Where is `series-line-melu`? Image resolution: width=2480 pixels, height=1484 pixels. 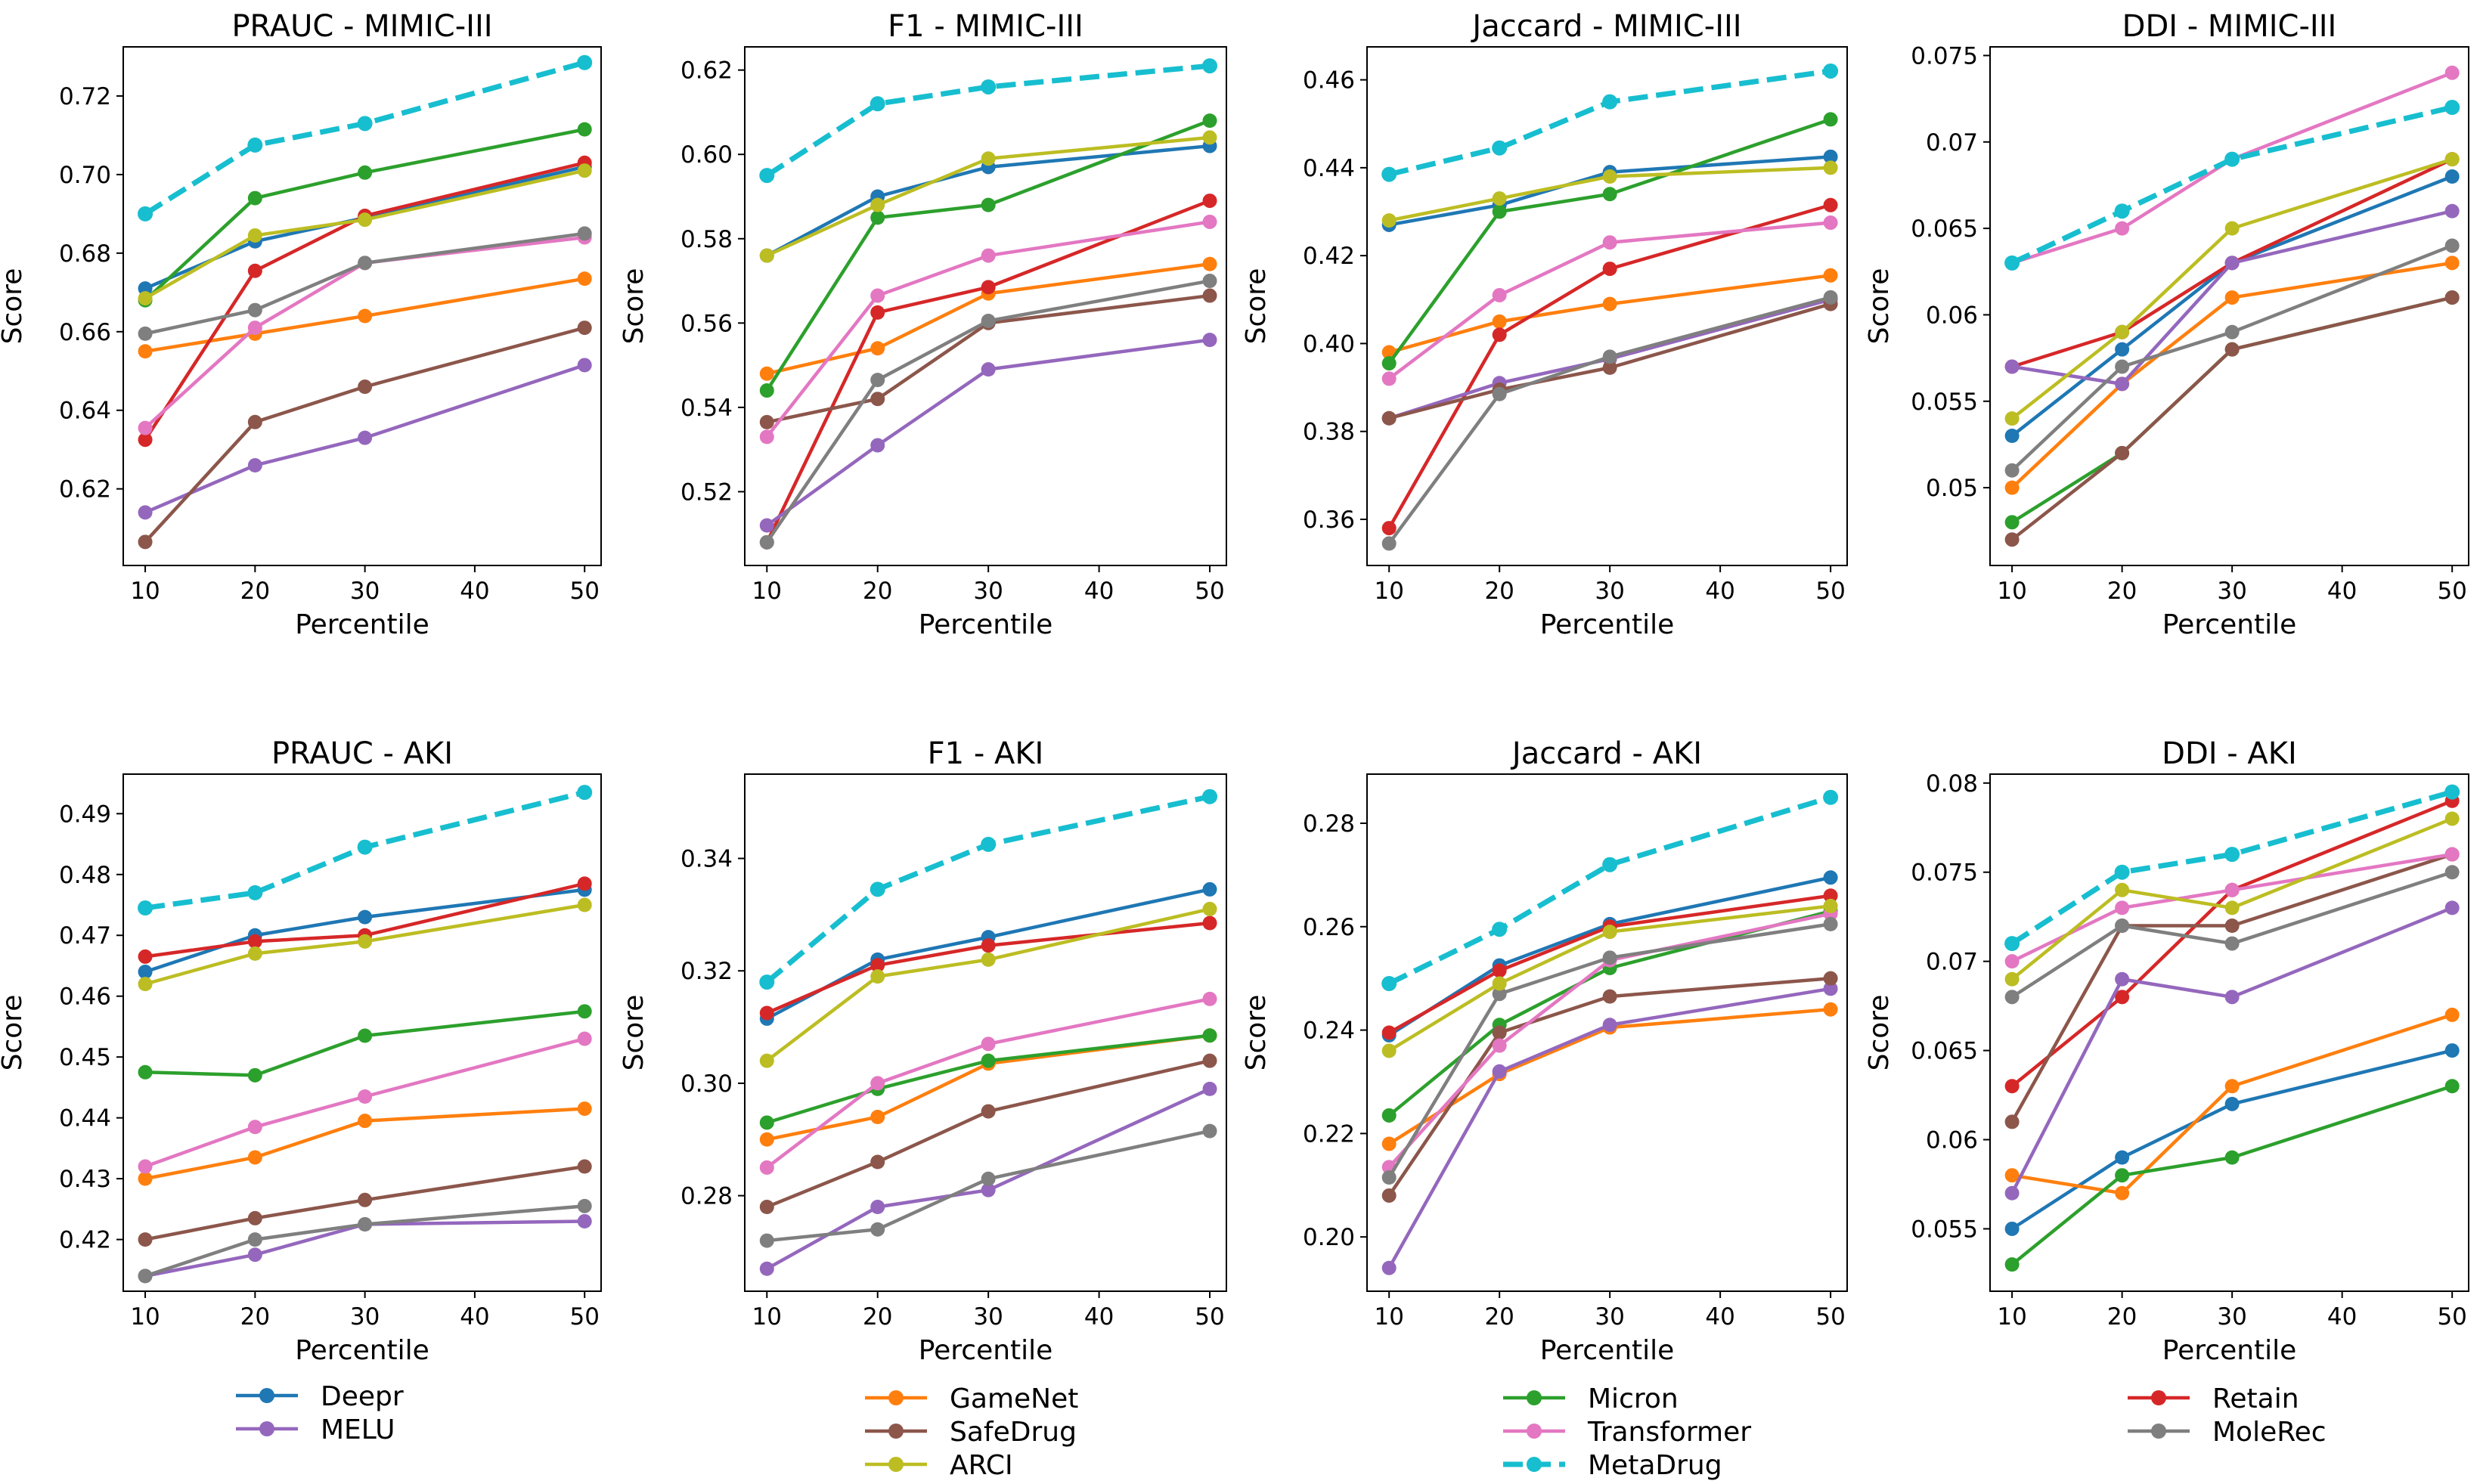
series-line-melu is located at coordinates (364, 1248).